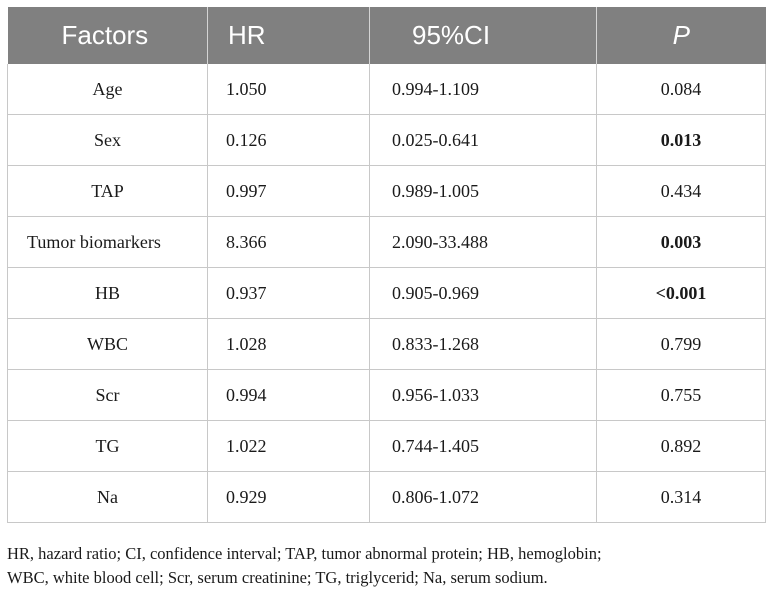 This screenshot has width=772, height=598. Describe the element at coordinates (288, 140) in the screenshot. I see `hr-cell: 0.126` at that location.